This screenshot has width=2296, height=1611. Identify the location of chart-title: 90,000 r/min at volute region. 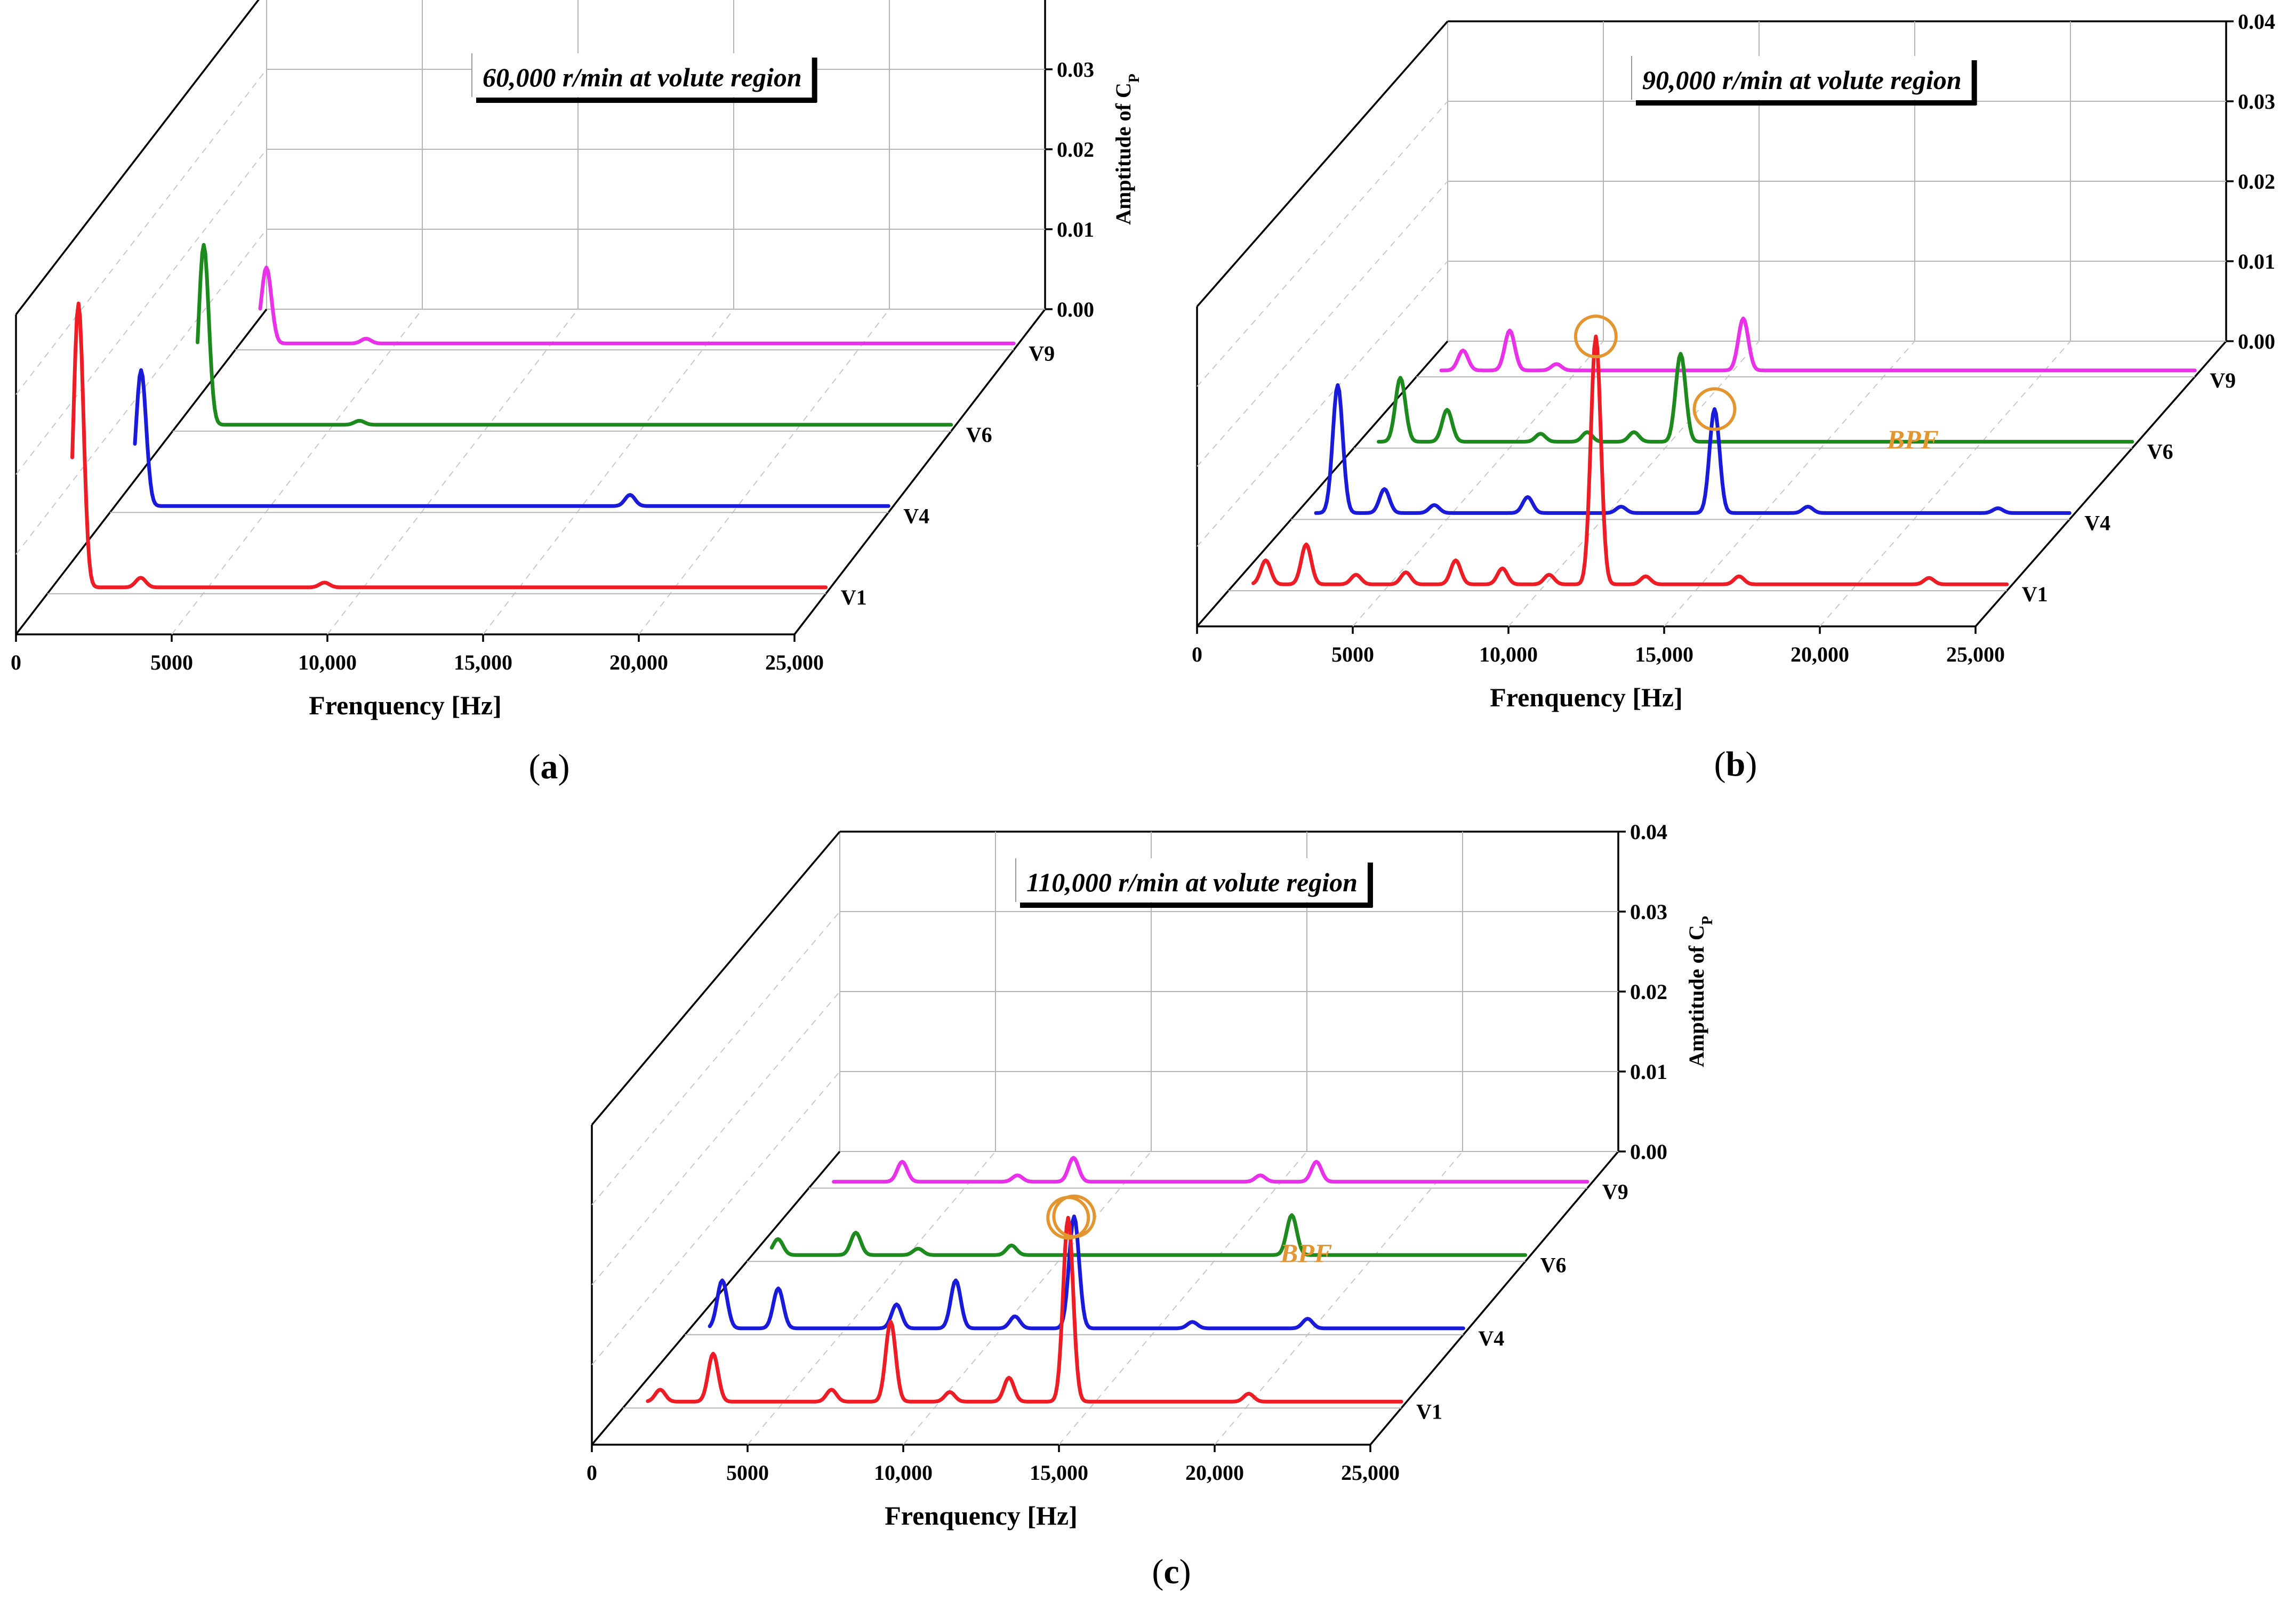
(1802, 80).